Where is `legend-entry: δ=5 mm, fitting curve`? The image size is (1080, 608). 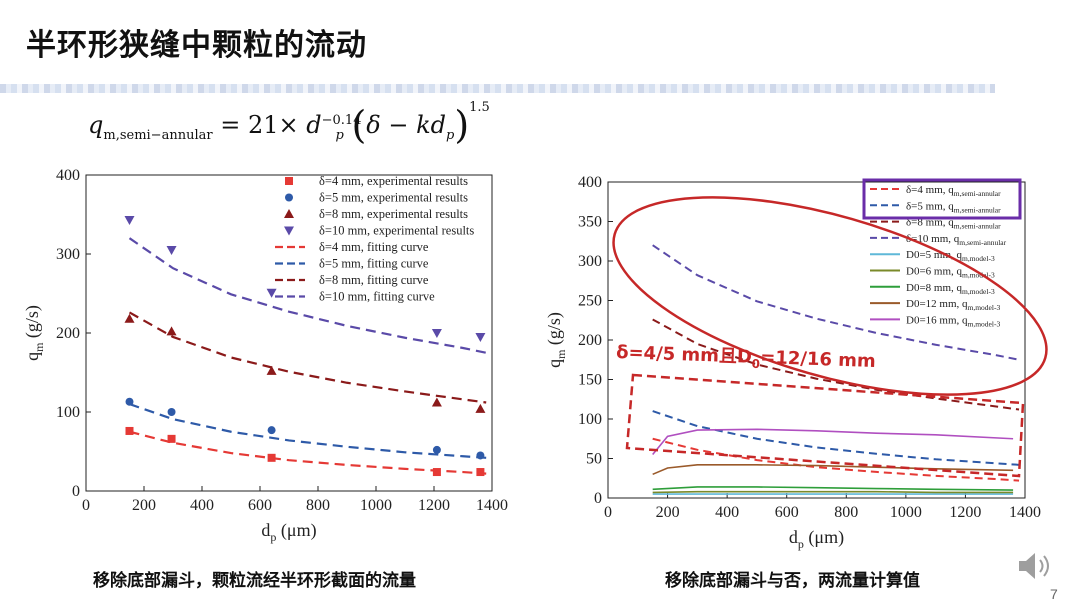
legend-entry: δ=5 mm, fitting curve is located at coordinates (374, 264).